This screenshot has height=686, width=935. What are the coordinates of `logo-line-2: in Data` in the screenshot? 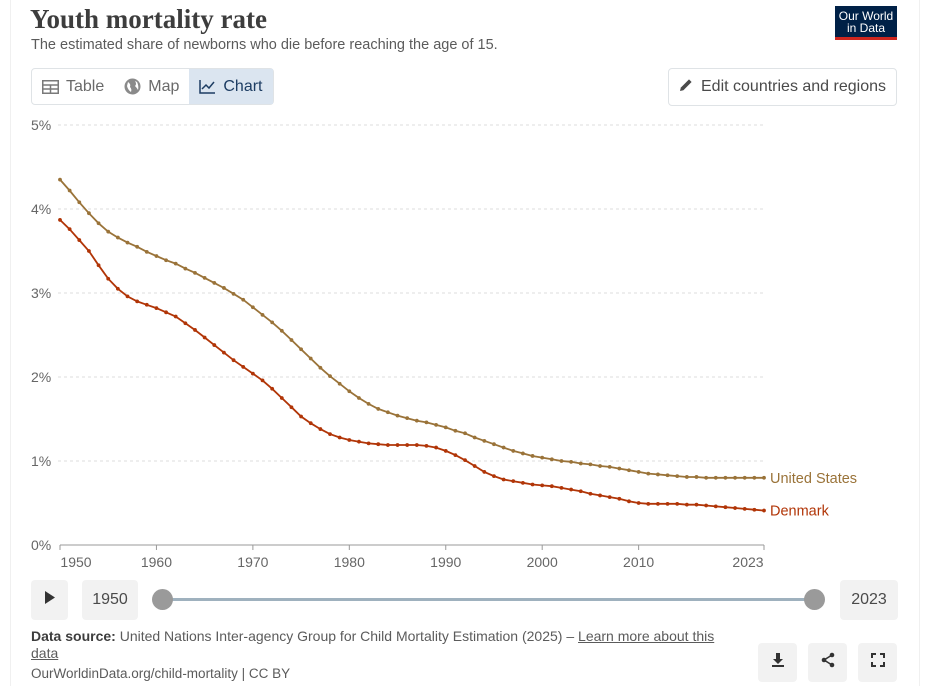 It's located at (866, 28).